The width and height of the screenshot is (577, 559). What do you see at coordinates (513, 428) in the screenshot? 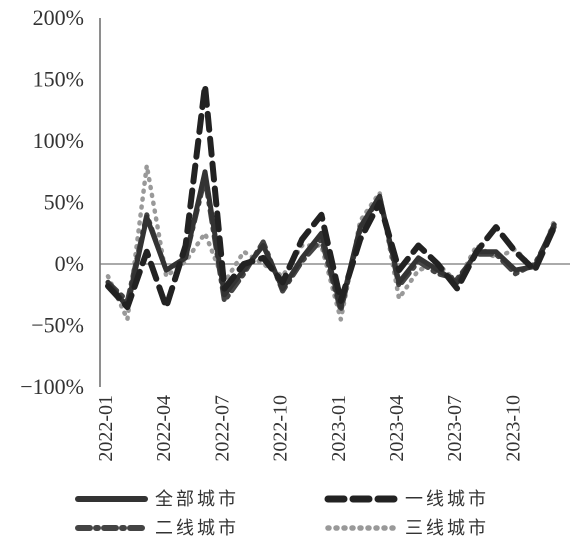
I see `x-tick-label: 2023-10` at bounding box center [513, 428].